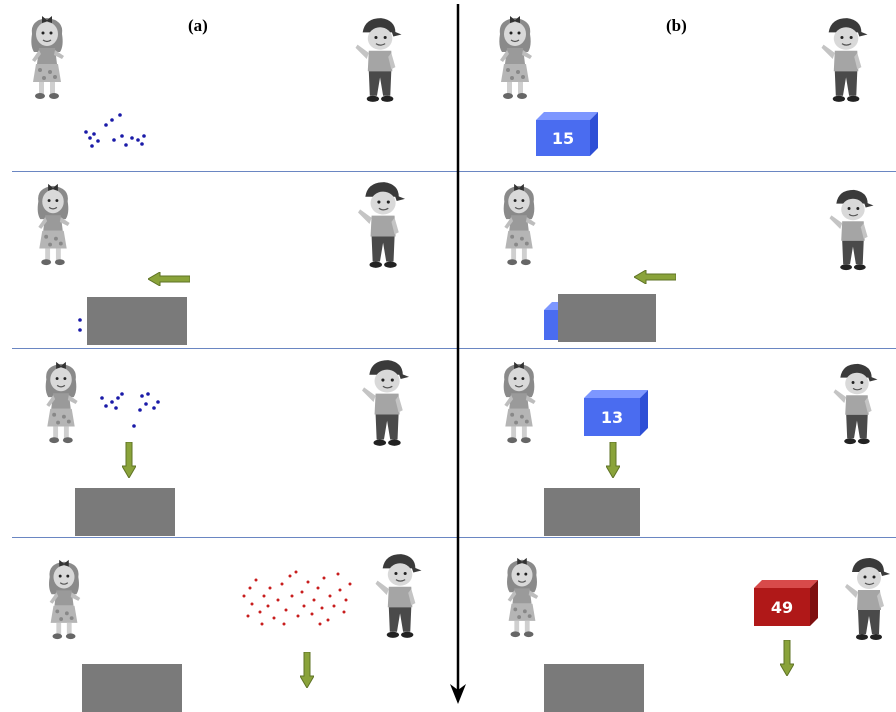 This screenshot has width=896, height=712. I want to click on blue-cube-15-face, so click(563, 138).